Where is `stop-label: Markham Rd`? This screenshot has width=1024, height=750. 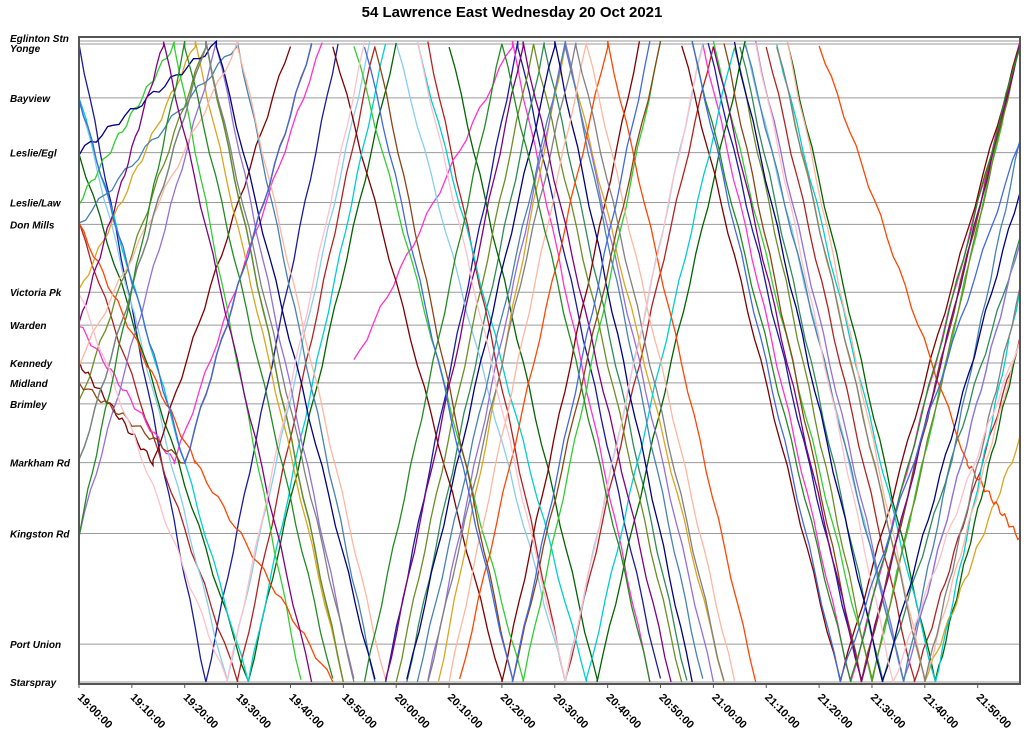
stop-label: Markham Rd is located at coordinates (40, 464).